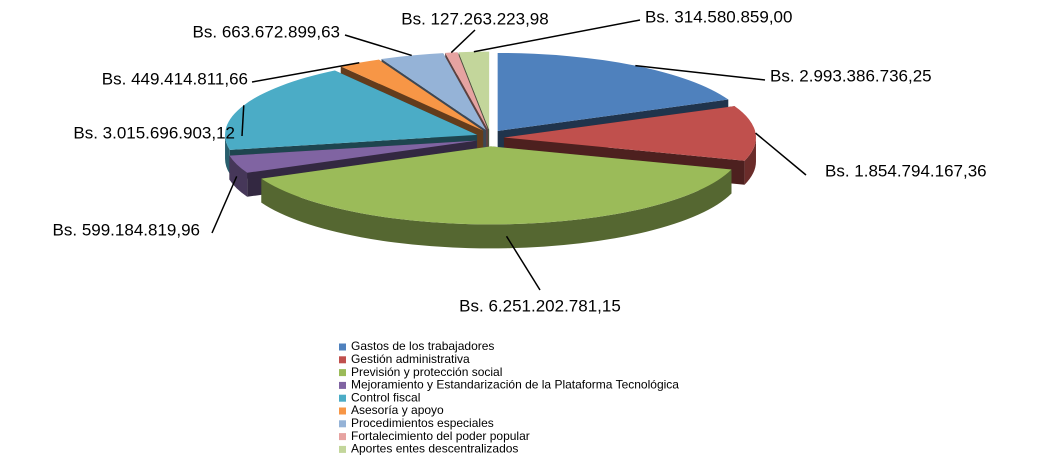 The image size is (1037, 461). I want to click on legend-label: Procedimientos especiales, so click(422, 423).